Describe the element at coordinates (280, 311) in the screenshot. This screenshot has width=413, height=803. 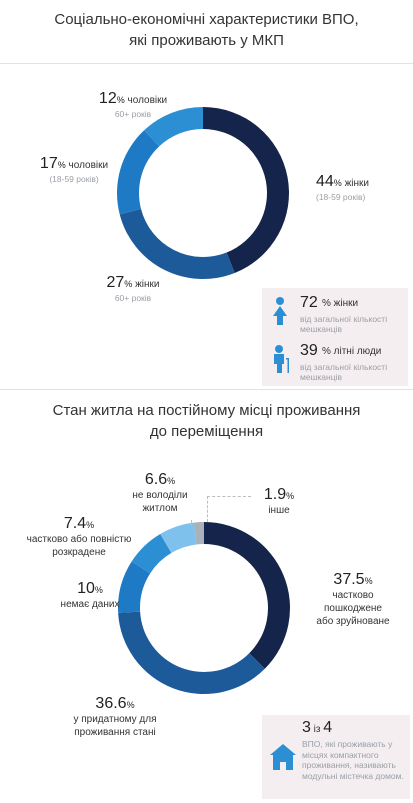
I see `woman-icon` at that location.